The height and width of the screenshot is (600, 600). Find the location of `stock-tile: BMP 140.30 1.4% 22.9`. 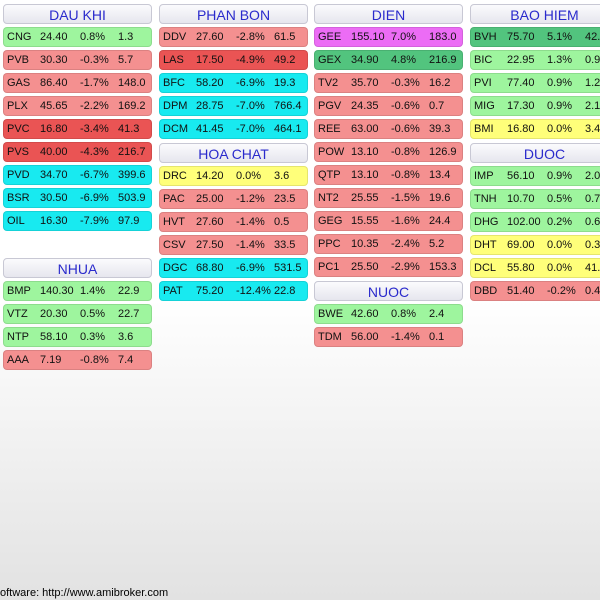

stock-tile: BMP 140.30 1.4% 22.9 is located at coordinates (77, 291).